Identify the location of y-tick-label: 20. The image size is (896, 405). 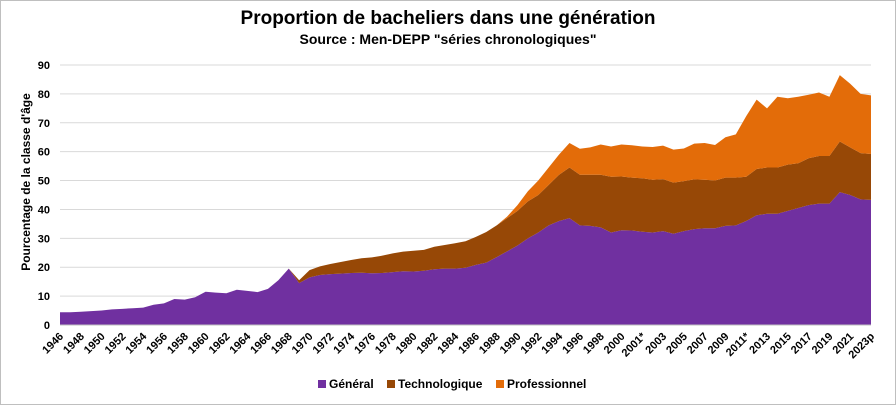
(44, 268).